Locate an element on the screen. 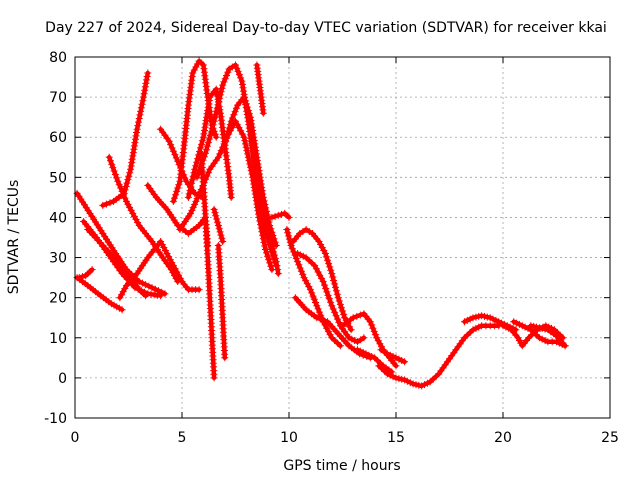 This screenshot has height=480, width=640. y-tick-label: 70 is located at coordinates (58, 98).